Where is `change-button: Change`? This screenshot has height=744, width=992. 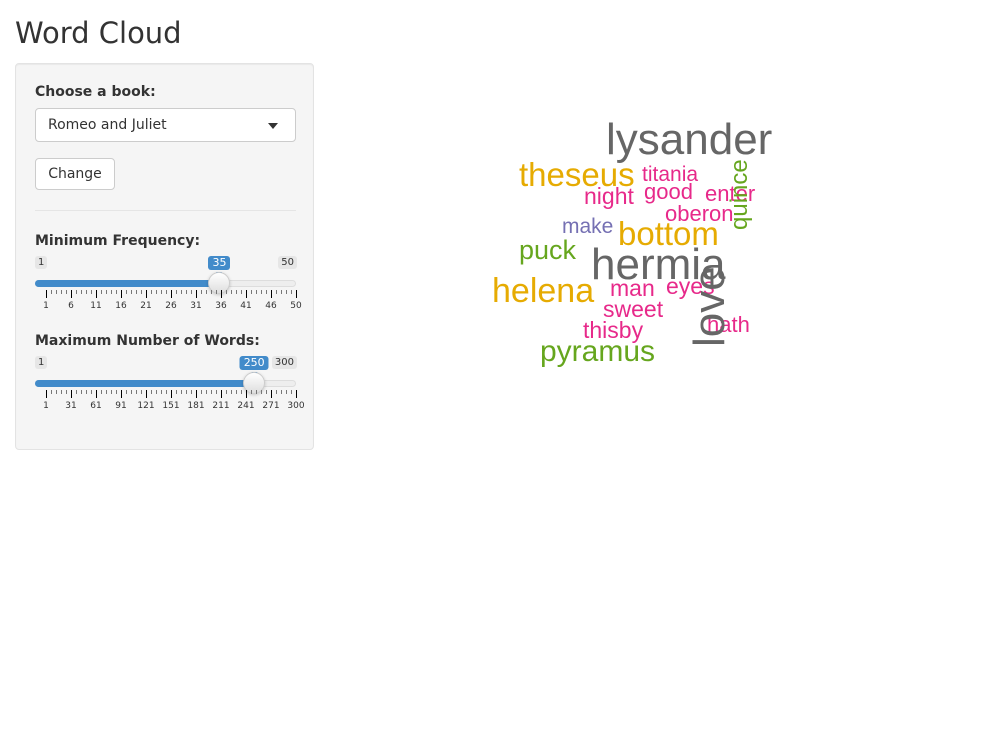
change-button: Change is located at coordinates (75, 174).